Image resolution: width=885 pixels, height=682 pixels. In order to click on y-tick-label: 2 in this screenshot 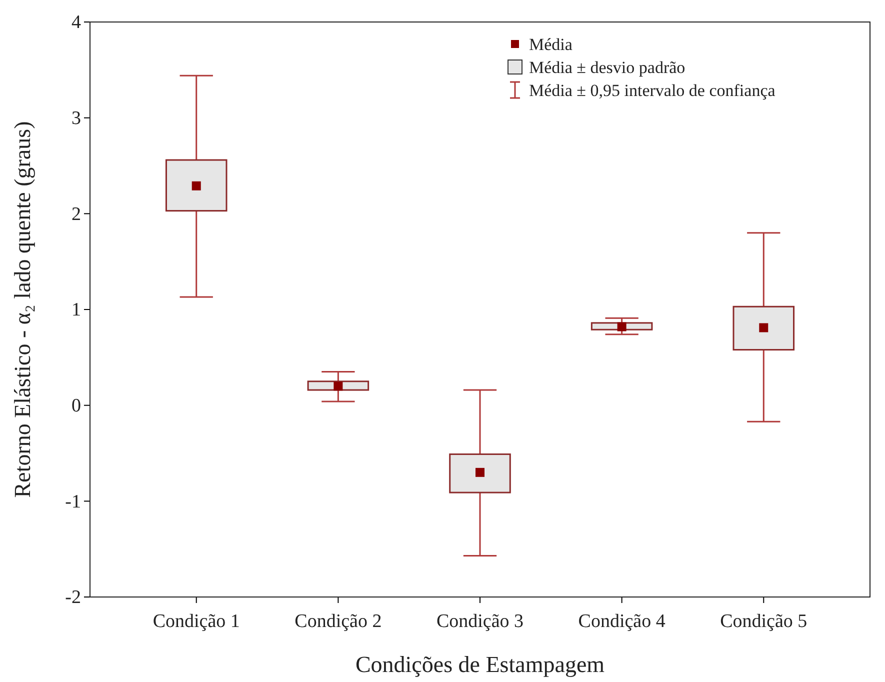, I will do `click(76, 214)`.